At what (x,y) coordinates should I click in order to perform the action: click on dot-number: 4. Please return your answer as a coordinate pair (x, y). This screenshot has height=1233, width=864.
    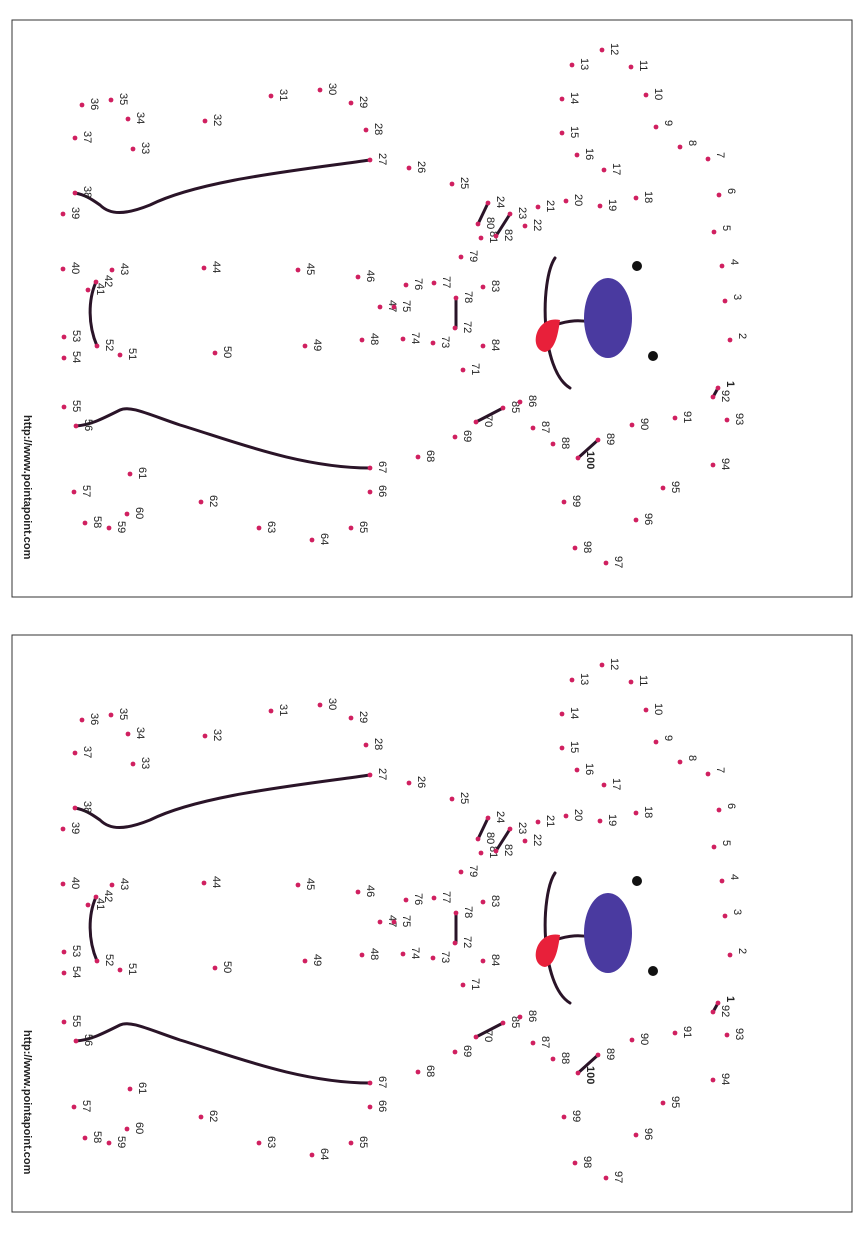
    Looking at the image, I should click on (734, 877).